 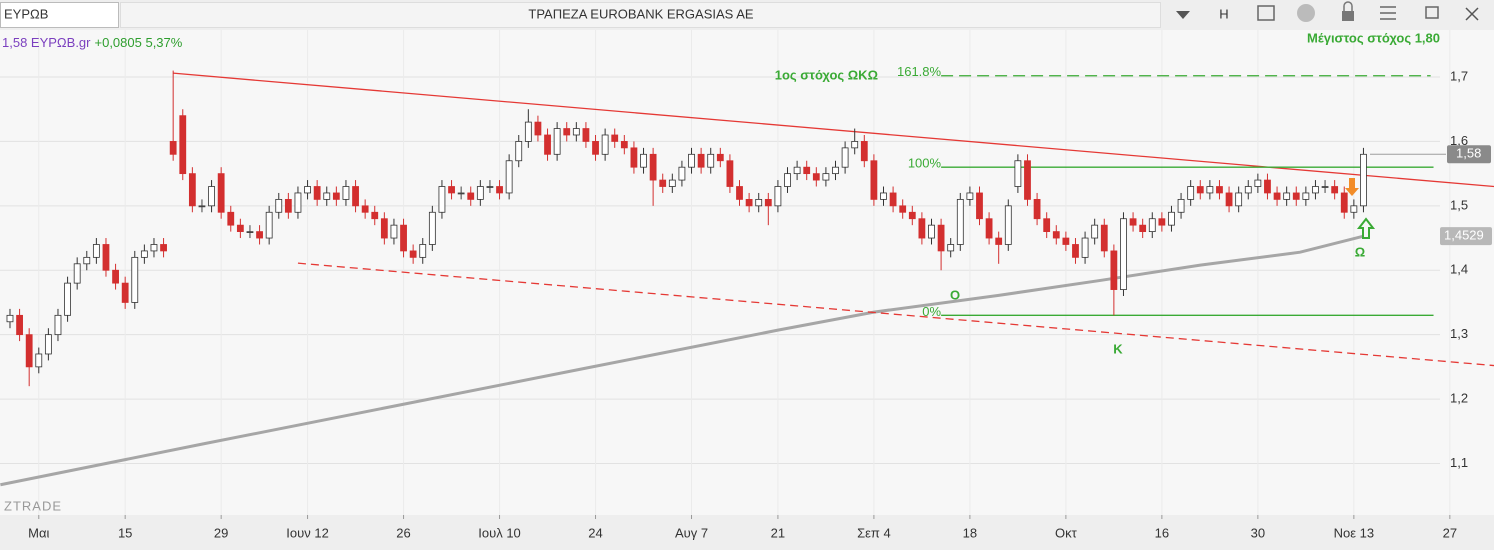 What do you see at coordinates (1266, 13) in the screenshot?
I see `window-icon` at bounding box center [1266, 13].